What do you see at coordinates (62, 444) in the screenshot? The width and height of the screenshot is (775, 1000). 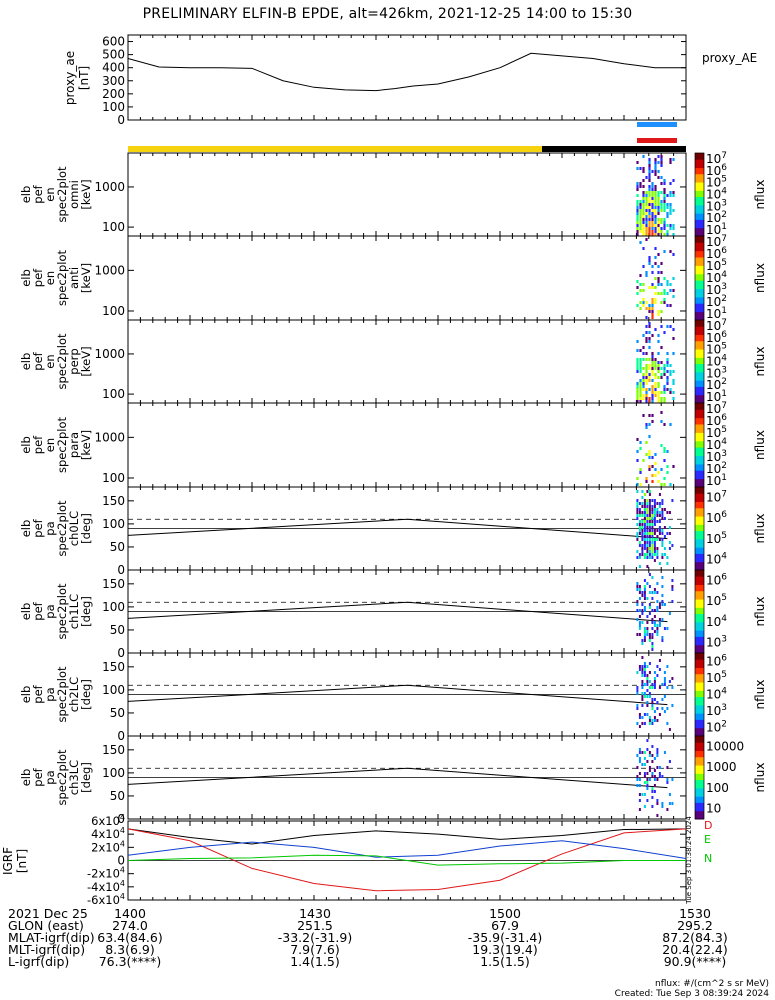 I see `energy-panel-3-ylabel: spec2plot` at bounding box center [62, 444].